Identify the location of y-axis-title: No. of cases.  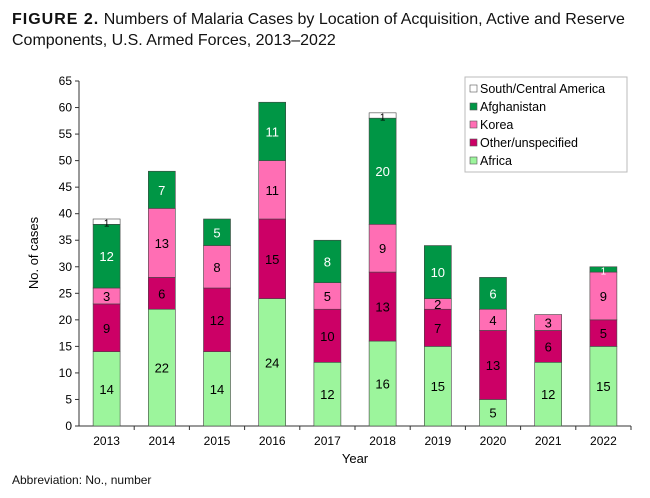
(33, 252).